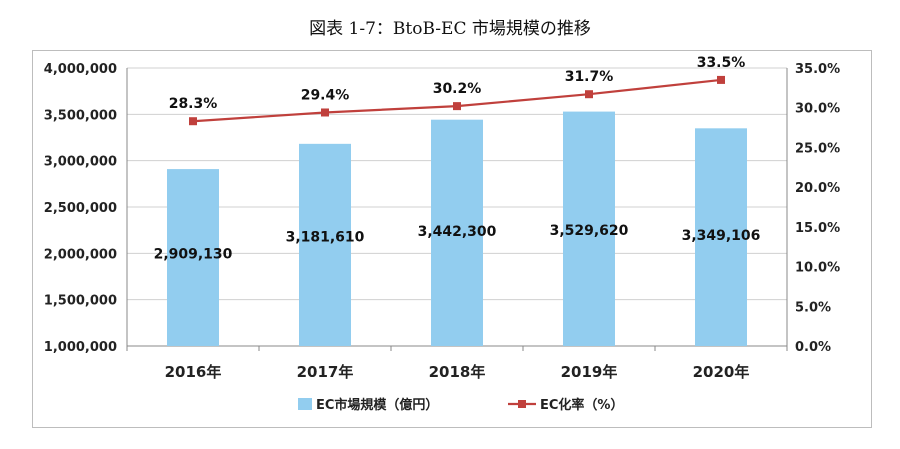  Describe the element at coordinates (817, 148) in the screenshot. I see `y-right-tick-label: 25.0%` at that location.